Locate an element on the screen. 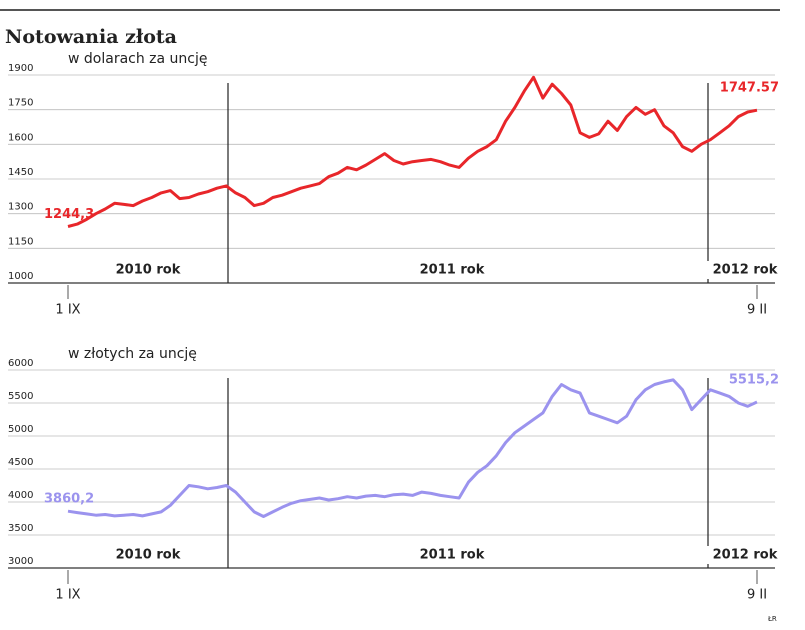  subtitle: w dolarach za uncję is located at coordinates (138, 59).